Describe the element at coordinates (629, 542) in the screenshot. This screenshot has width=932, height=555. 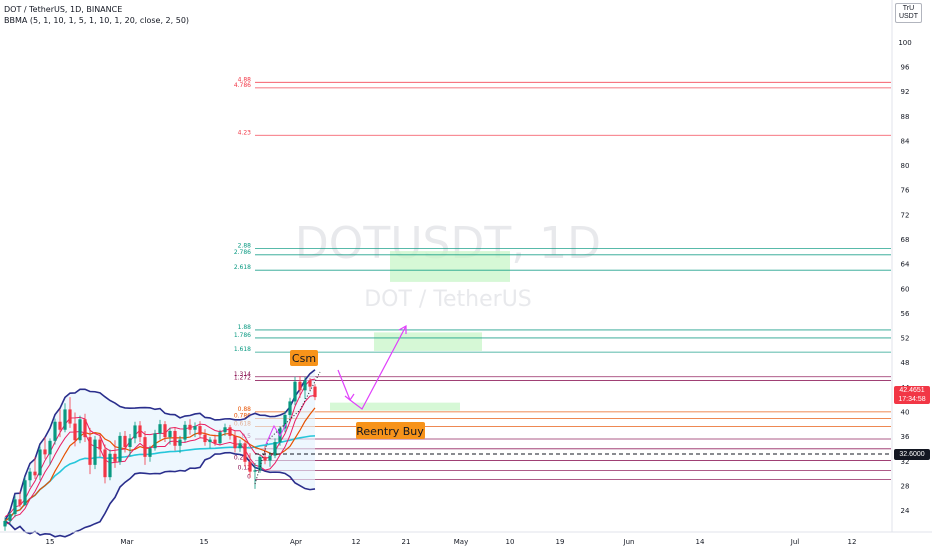
I see `time-tick-label: Jun` at that location.